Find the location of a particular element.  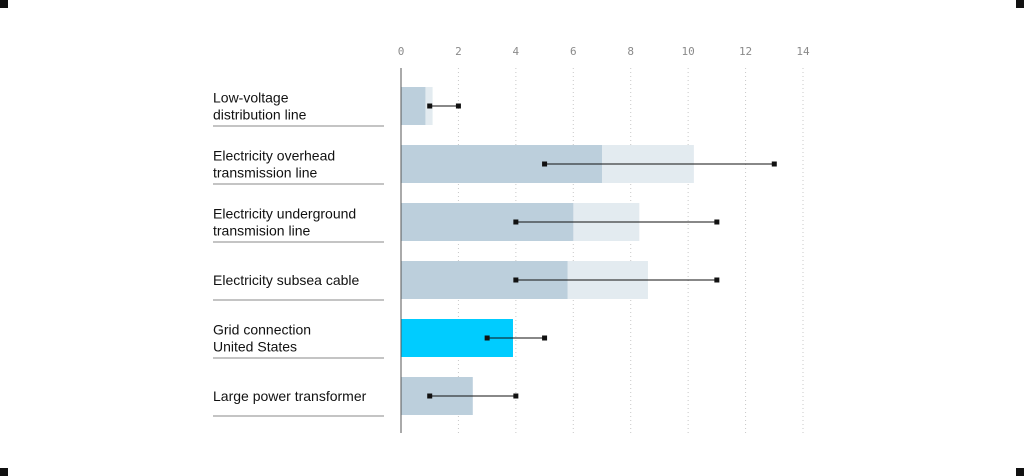

x-tick-label: 2 is located at coordinates (458, 51).